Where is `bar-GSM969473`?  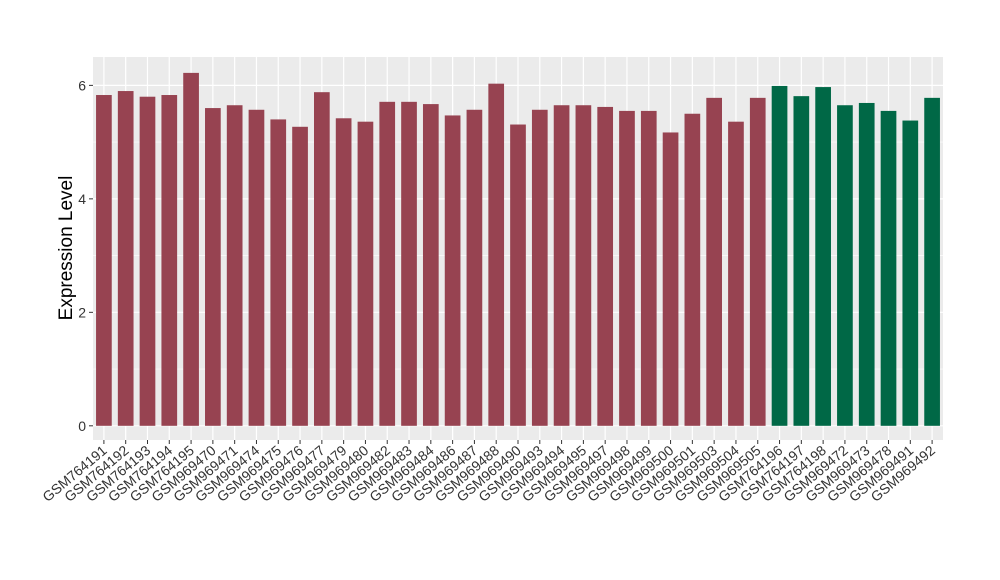 bar-GSM969473 is located at coordinates (866, 264).